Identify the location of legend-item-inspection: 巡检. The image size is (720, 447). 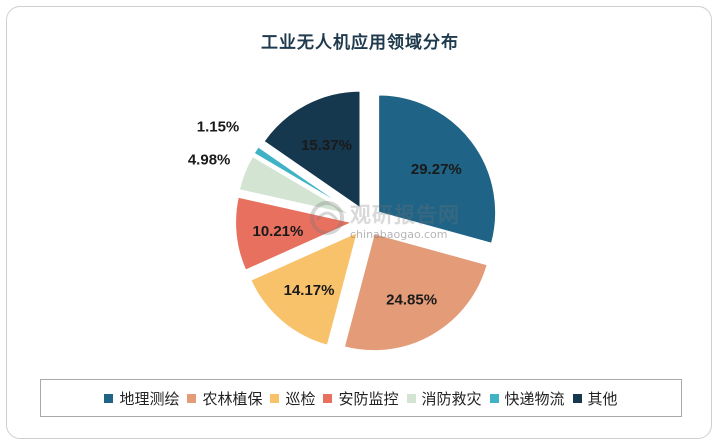
(292, 398).